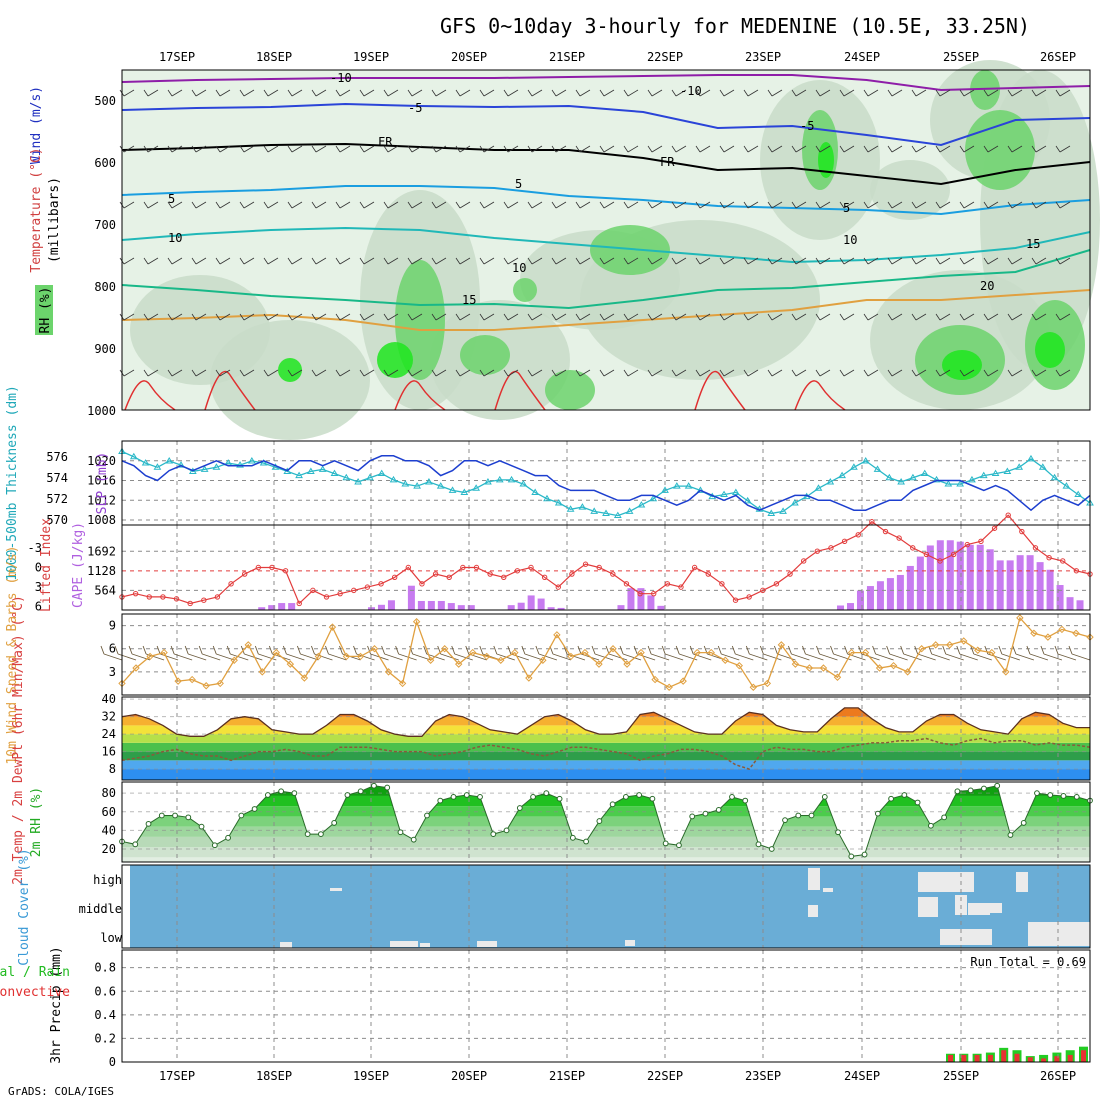  I want to click on ylabel-li: Lifted Index, so click(46, 565).